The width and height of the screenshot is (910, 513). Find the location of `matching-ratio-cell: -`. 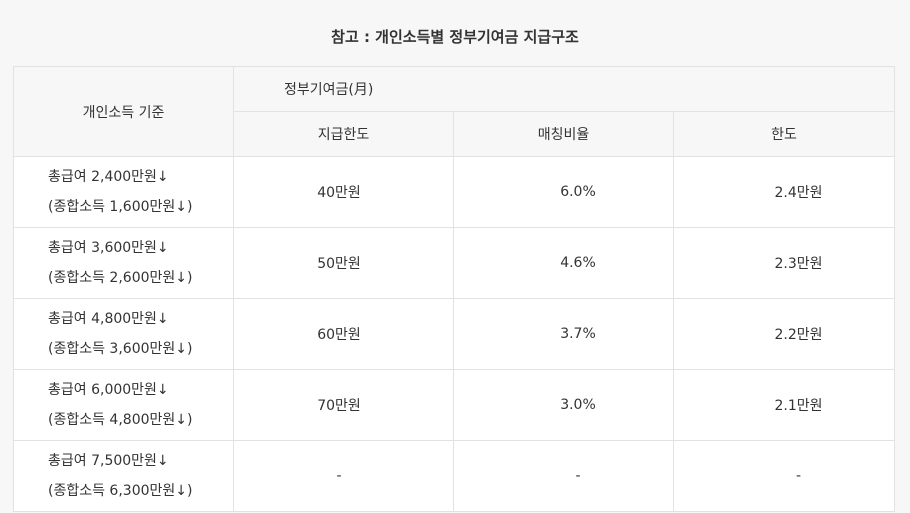

matching-ratio-cell: - is located at coordinates (563, 476).